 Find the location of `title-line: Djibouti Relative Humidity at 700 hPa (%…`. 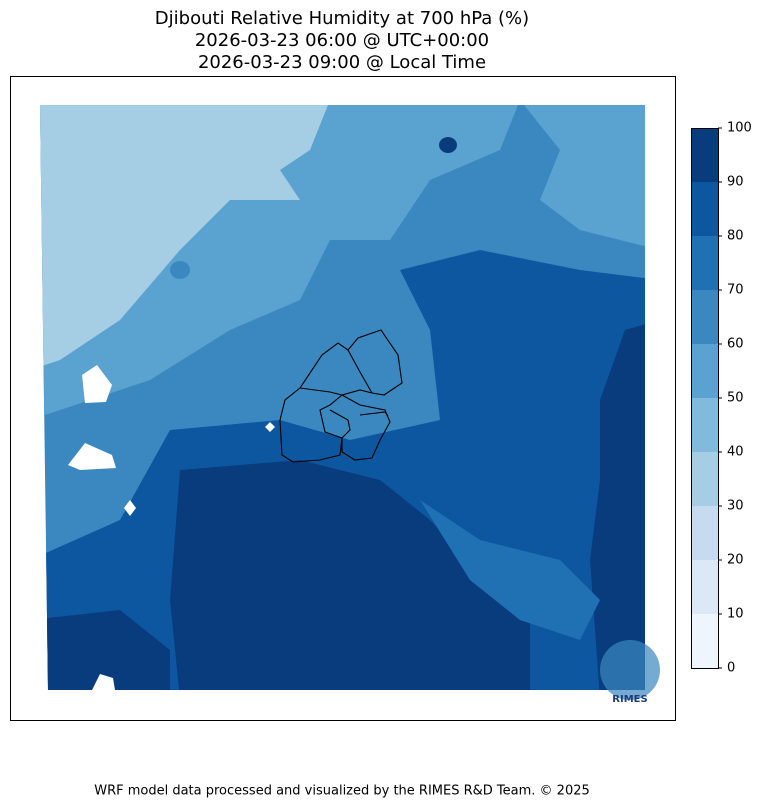

title-line: Djibouti Relative Humidity at 700 hPa (%… is located at coordinates (342, 18).